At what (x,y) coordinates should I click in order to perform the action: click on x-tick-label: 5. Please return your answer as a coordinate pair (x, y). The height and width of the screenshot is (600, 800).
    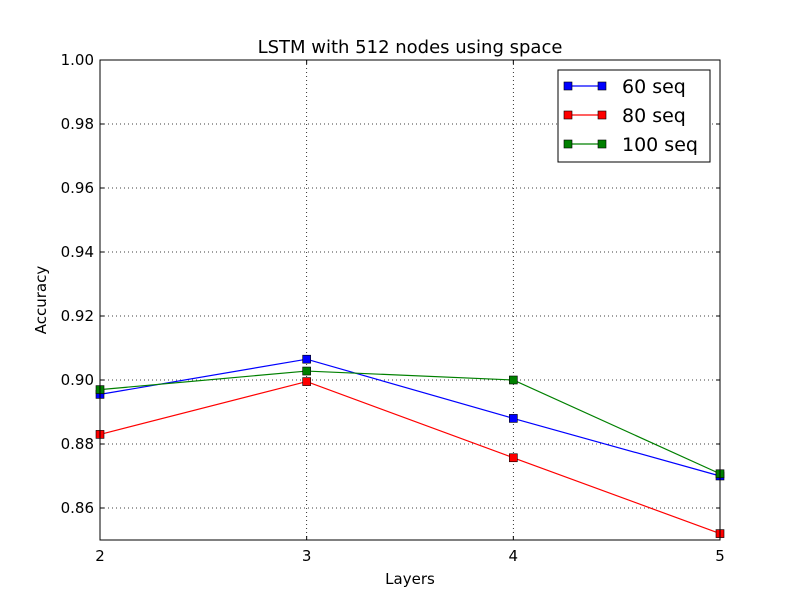
    Looking at the image, I should click on (720, 556).